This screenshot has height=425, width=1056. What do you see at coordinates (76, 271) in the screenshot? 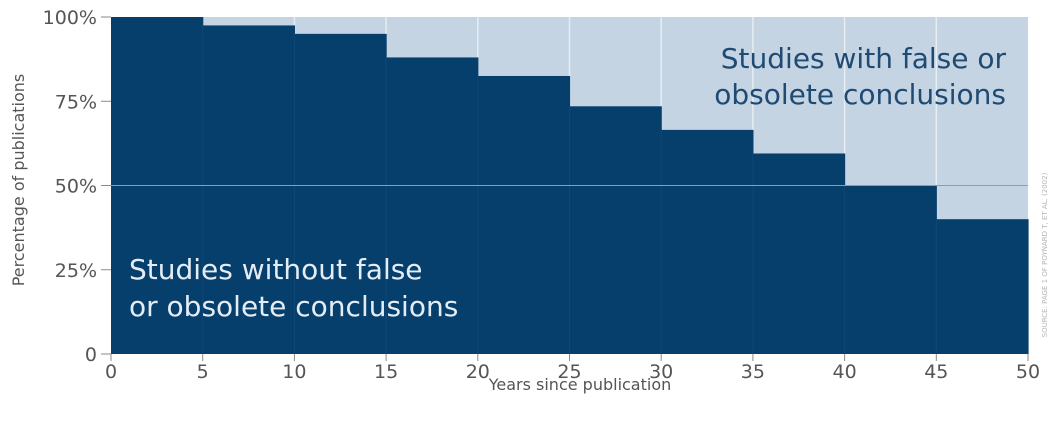
I see `y-tick-label: 25%` at bounding box center [76, 271].